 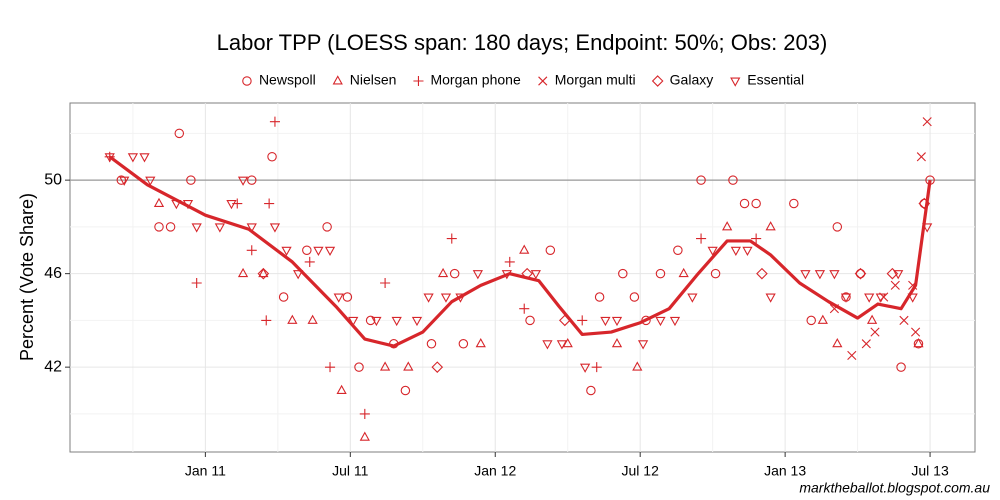 What do you see at coordinates (785, 471) in the screenshot?
I see `x-tick-label: Jan 13` at bounding box center [785, 471].